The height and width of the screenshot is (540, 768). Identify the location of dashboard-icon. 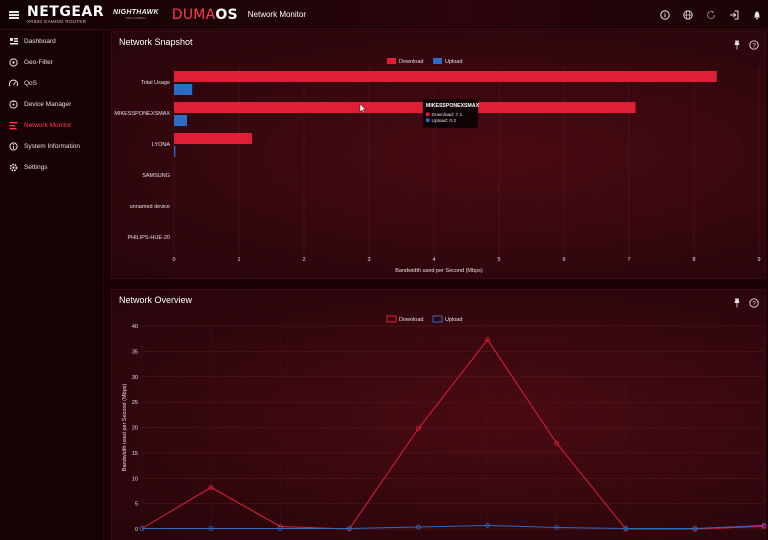
(13, 41).